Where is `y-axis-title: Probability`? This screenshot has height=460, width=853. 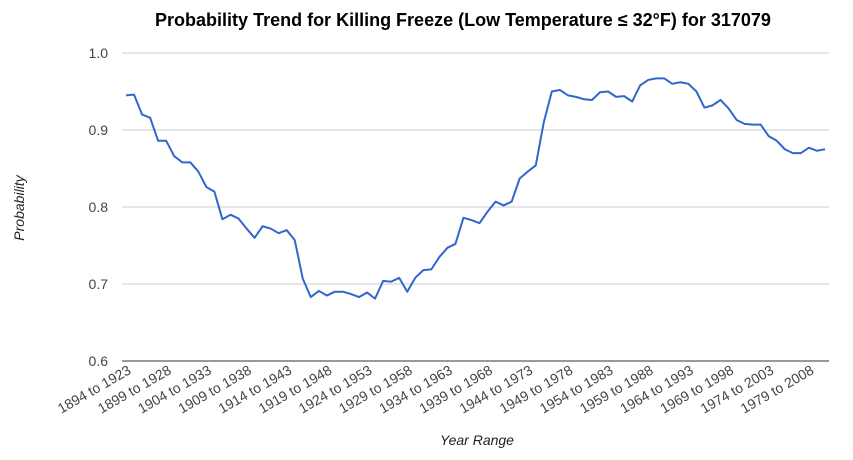 y-axis-title: Probability is located at coordinates (19, 207).